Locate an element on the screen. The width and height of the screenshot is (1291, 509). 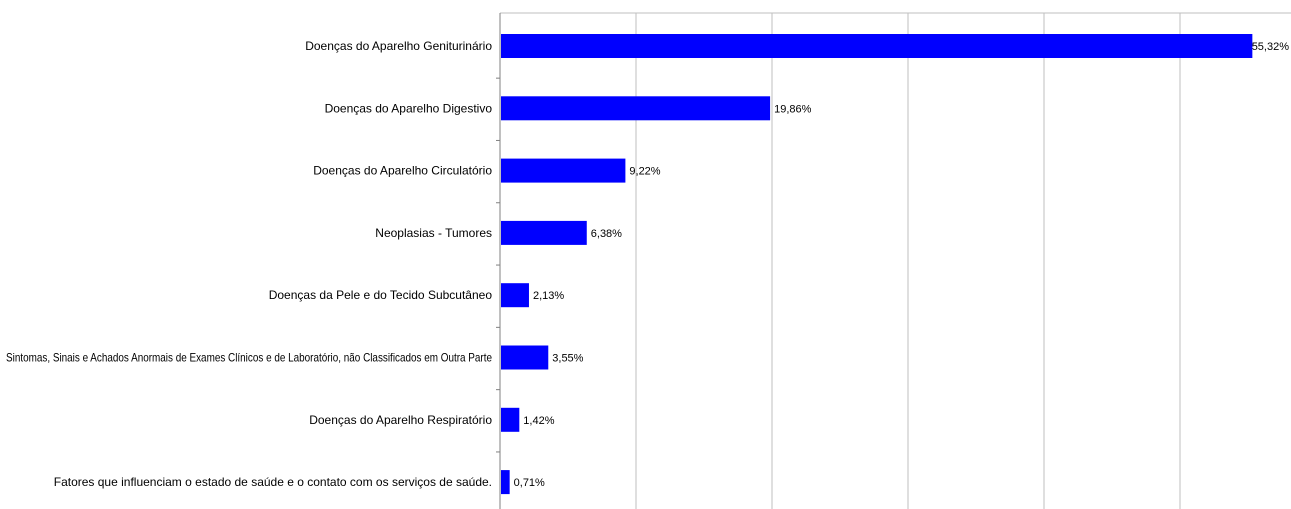
data-label: 9,22% is located at coordinates (644, 172).